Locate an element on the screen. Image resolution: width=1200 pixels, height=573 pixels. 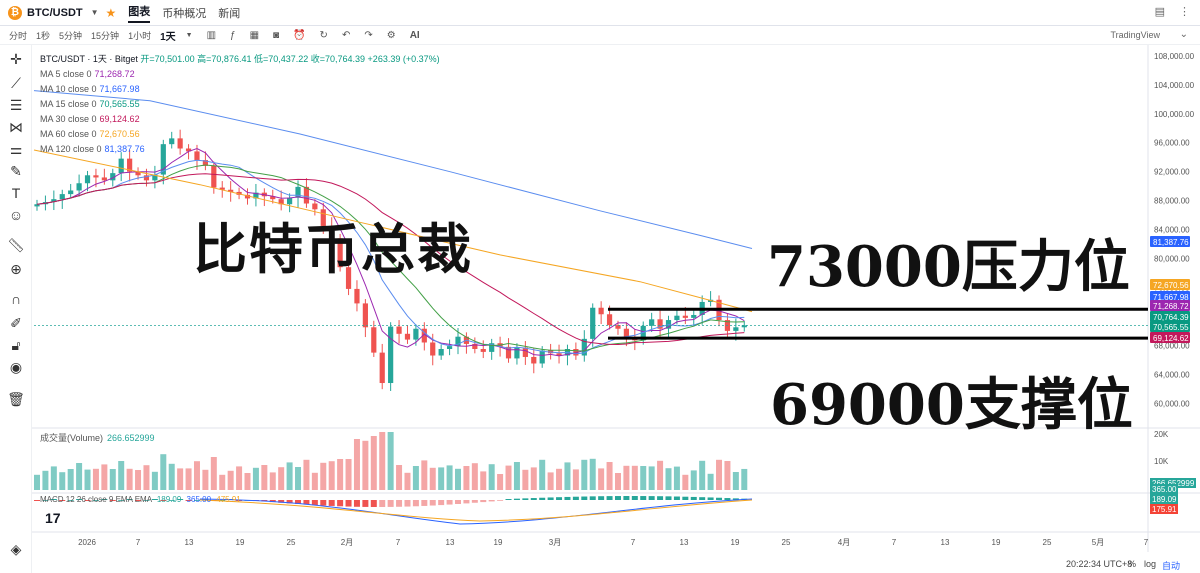
price-badge-text: 70,565.55 is located at coordinates (1171, 327).